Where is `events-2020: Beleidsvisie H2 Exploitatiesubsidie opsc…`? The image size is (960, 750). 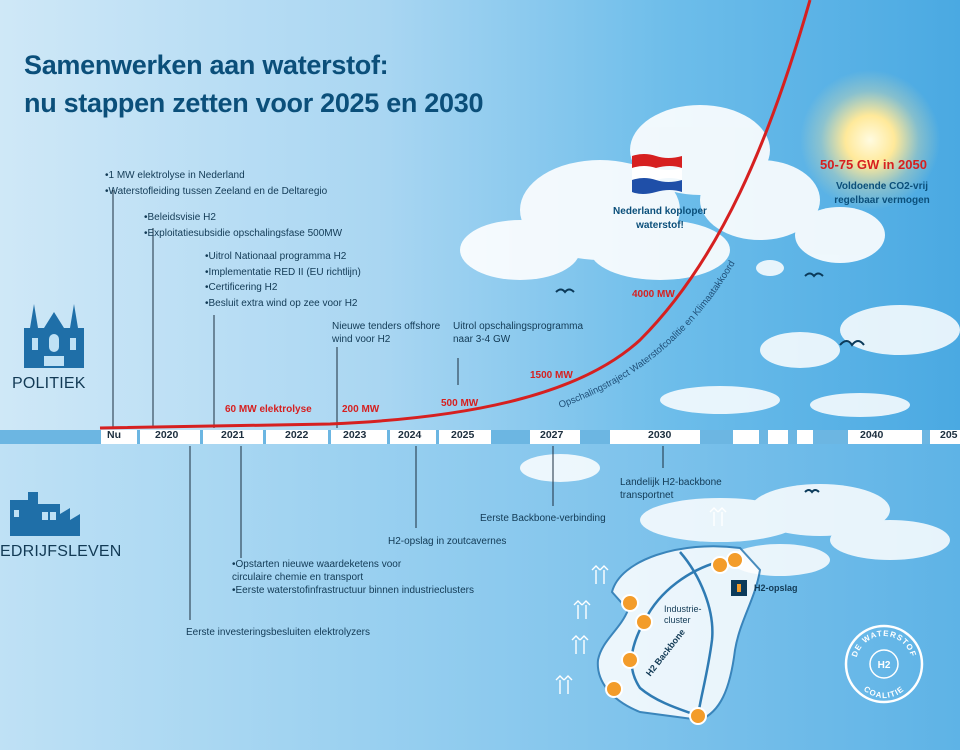
events-2020: Beleidsvisie H2 Exploitatiesubsidie opsc… is located at coordinates (274, 225).